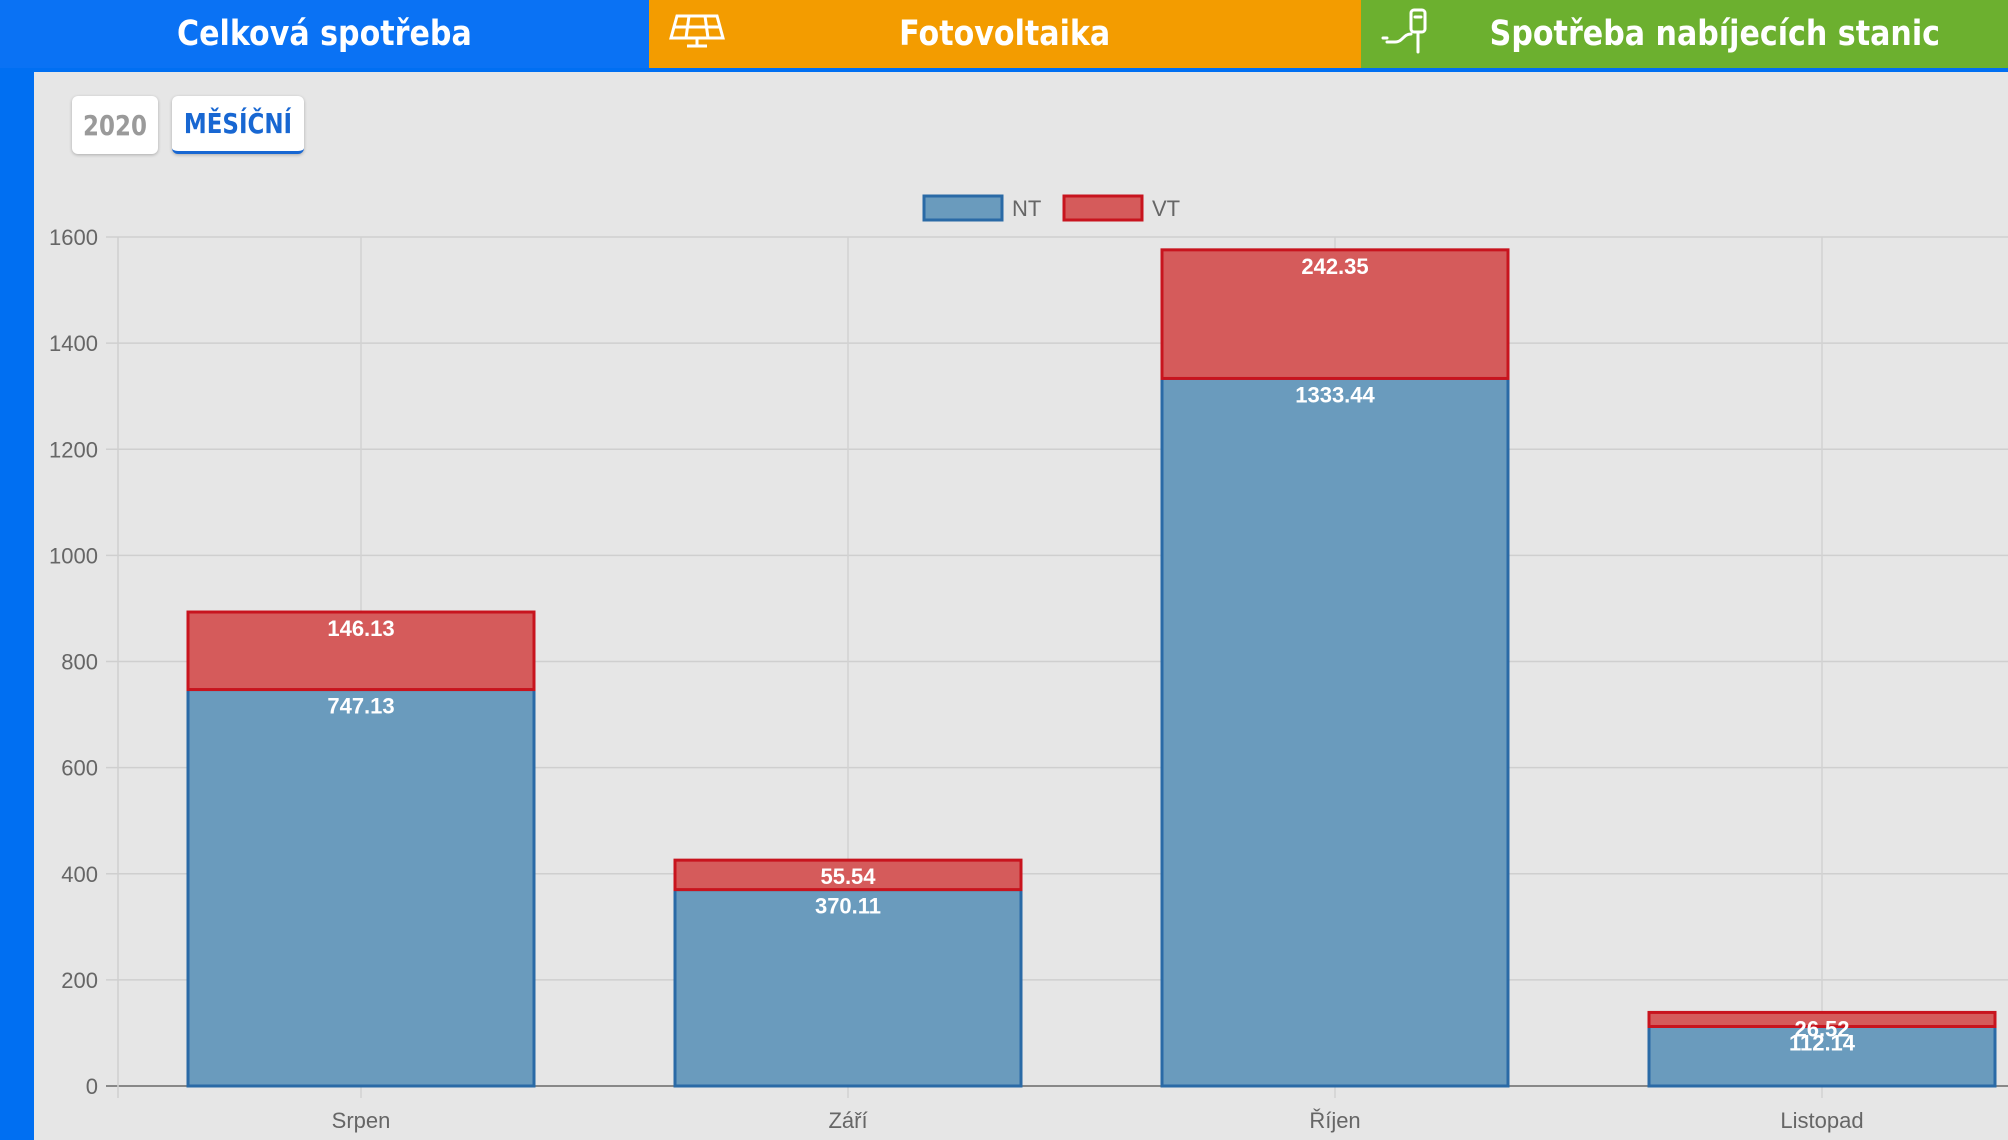  What do you see at coordinates (79, 874) in the screenshot?
I see `y-tick-label: 400` at bounding box center [79, 874].